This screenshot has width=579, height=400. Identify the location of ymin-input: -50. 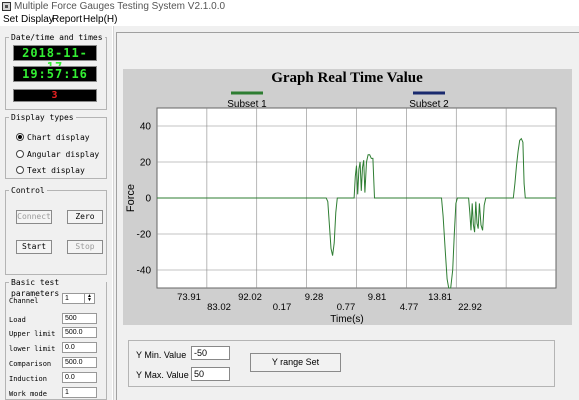
(210, 353).